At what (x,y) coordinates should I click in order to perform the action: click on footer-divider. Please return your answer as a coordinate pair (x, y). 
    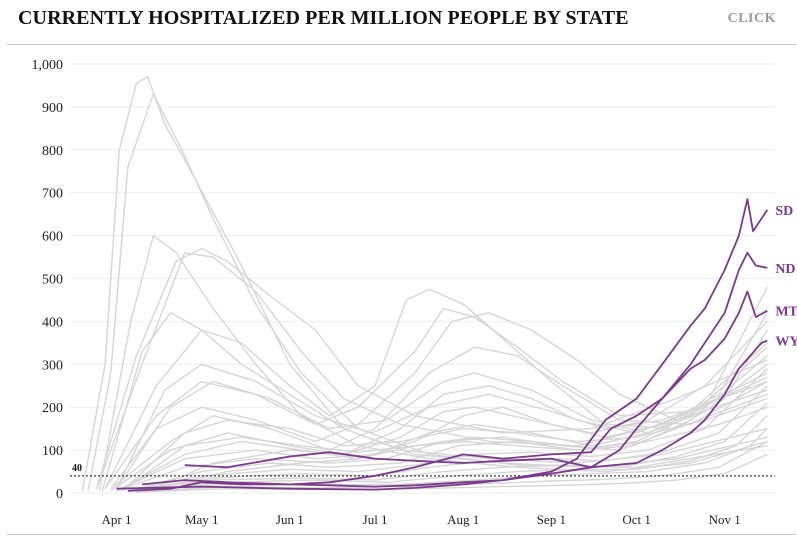
    Looking at the image, I should click on (401, 534).